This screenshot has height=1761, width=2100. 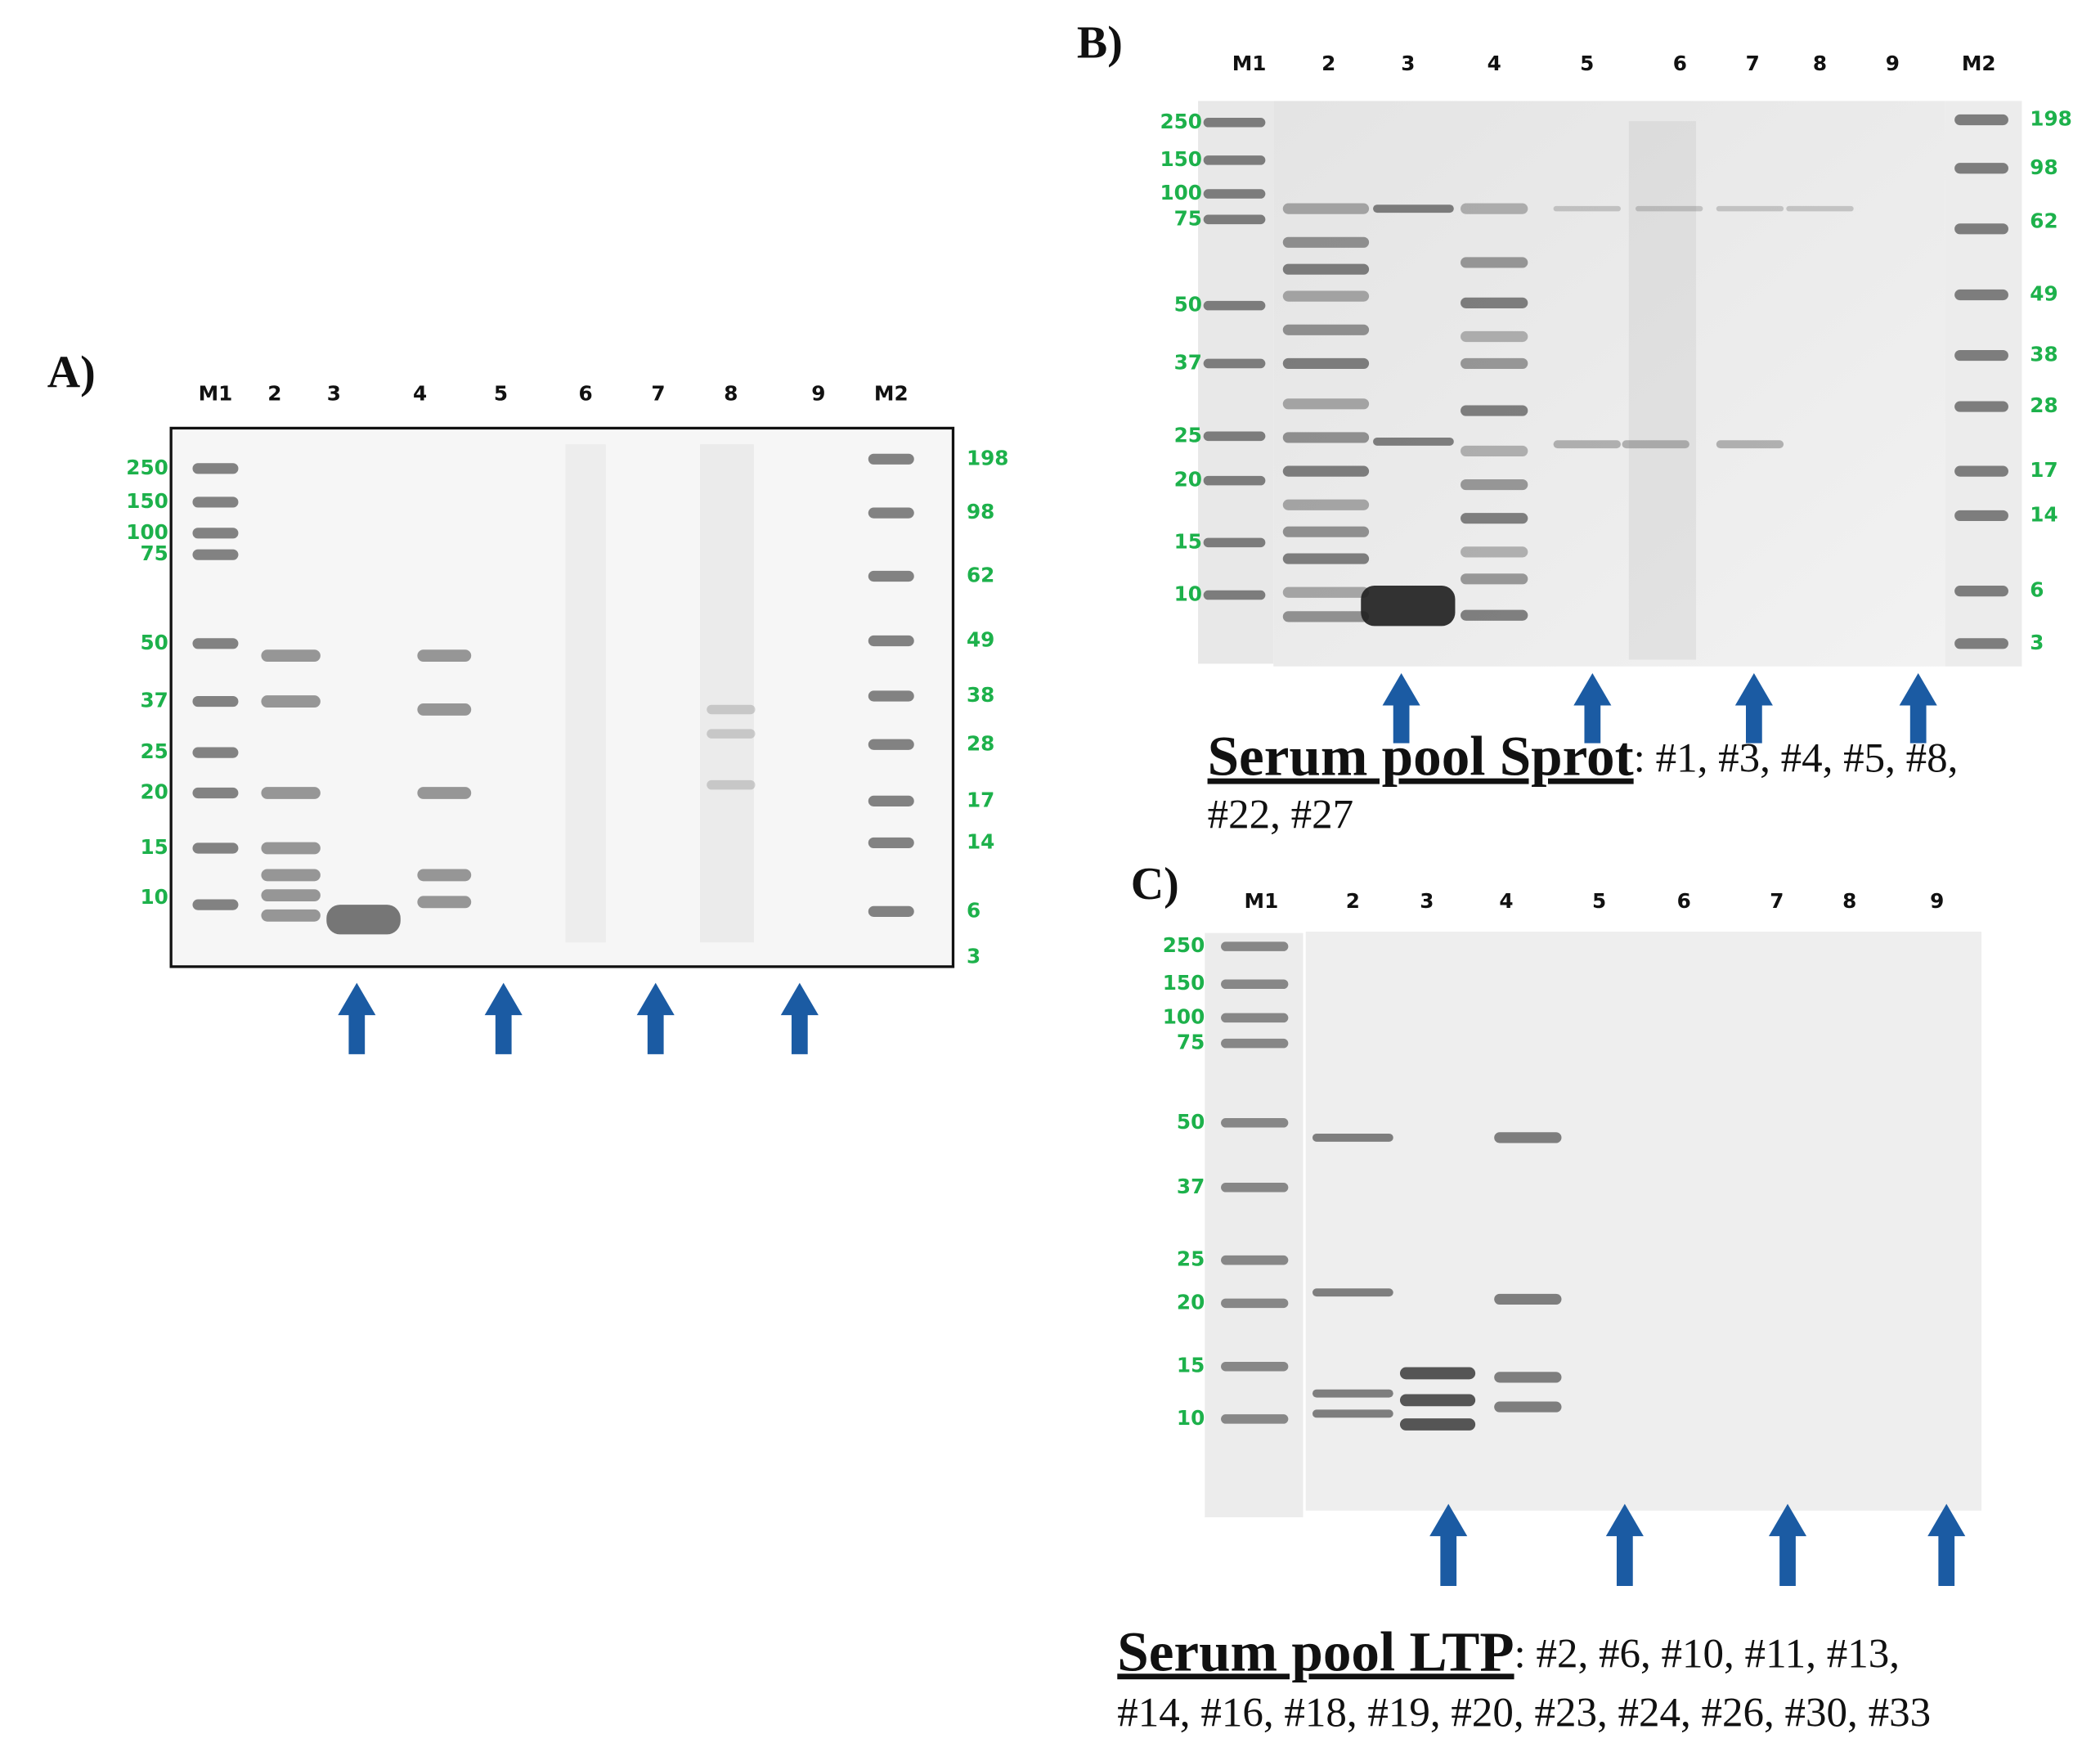 I want to click on caption-text: : #2, #6, #10, #11, #13,, so click(x=1707, y=1654).